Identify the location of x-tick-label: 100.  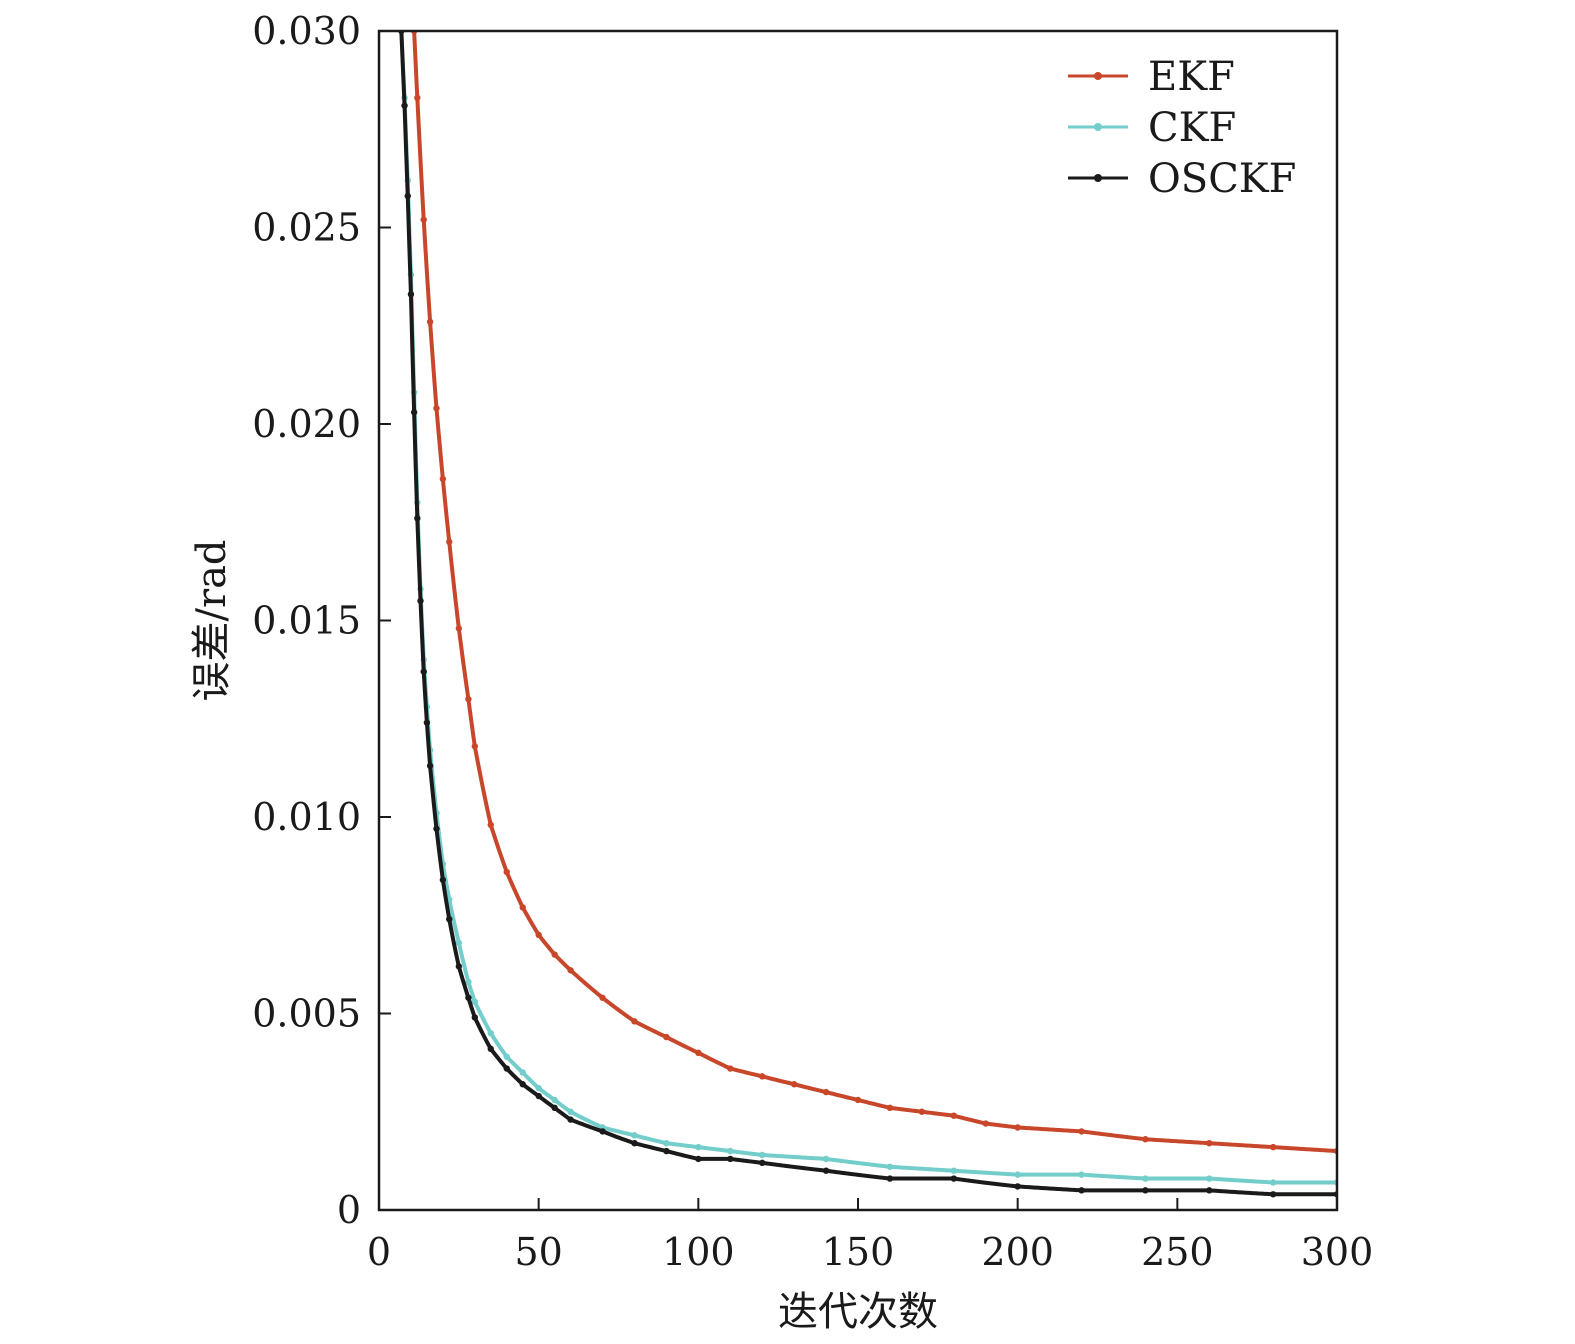
(698, 1252).